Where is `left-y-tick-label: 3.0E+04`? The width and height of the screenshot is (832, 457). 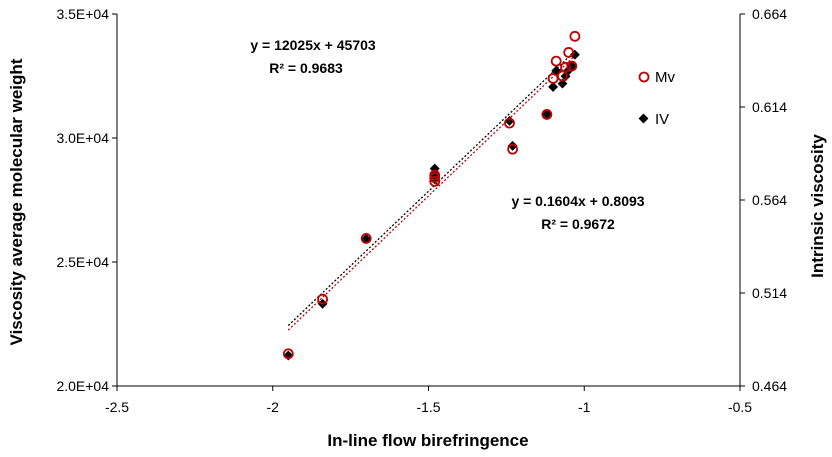 left-y-tick-label: 3.0E+04 is located at coordinates (82, 138).